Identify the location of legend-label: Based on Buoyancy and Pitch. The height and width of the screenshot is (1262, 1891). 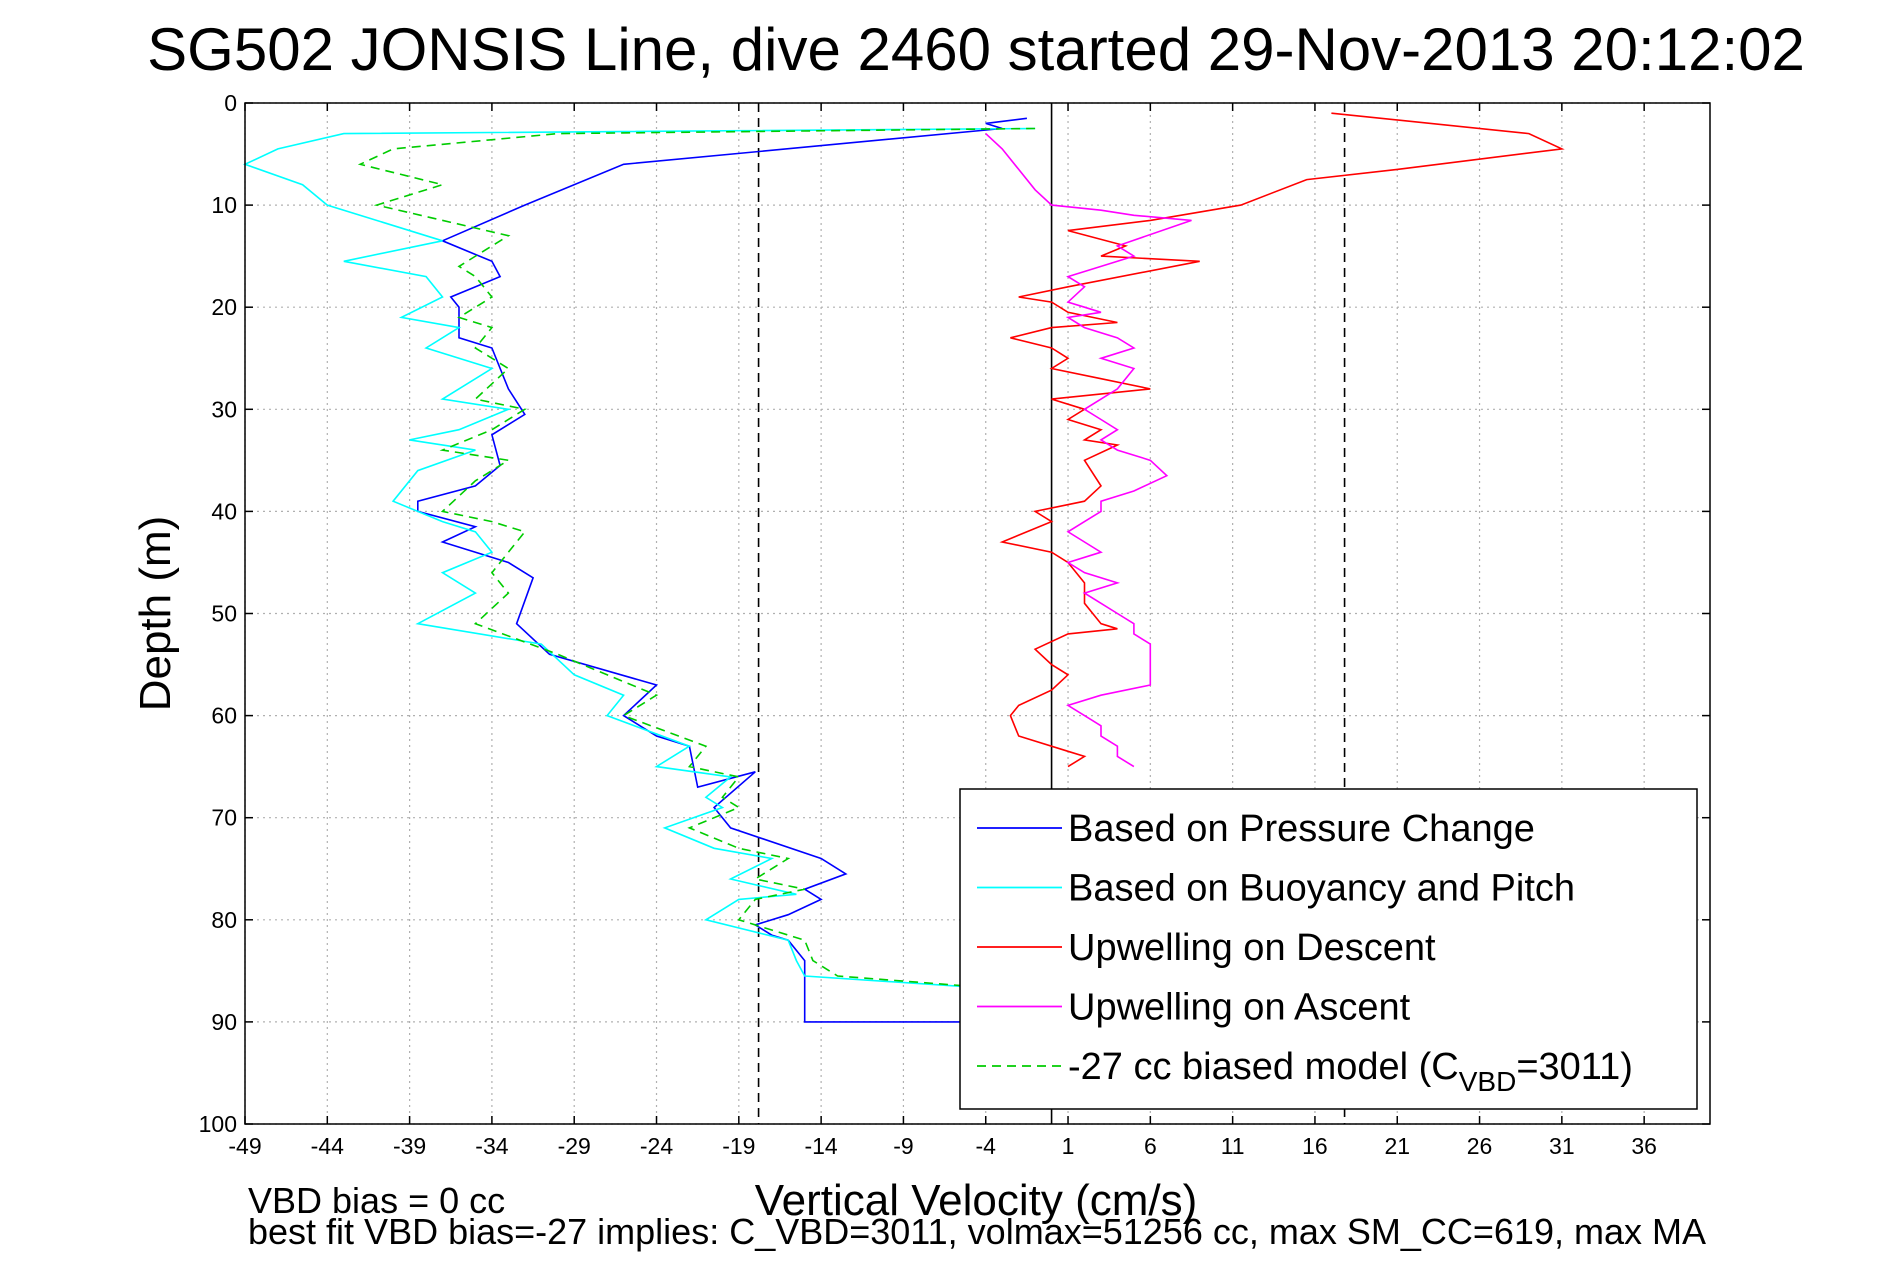
(1321, 889).